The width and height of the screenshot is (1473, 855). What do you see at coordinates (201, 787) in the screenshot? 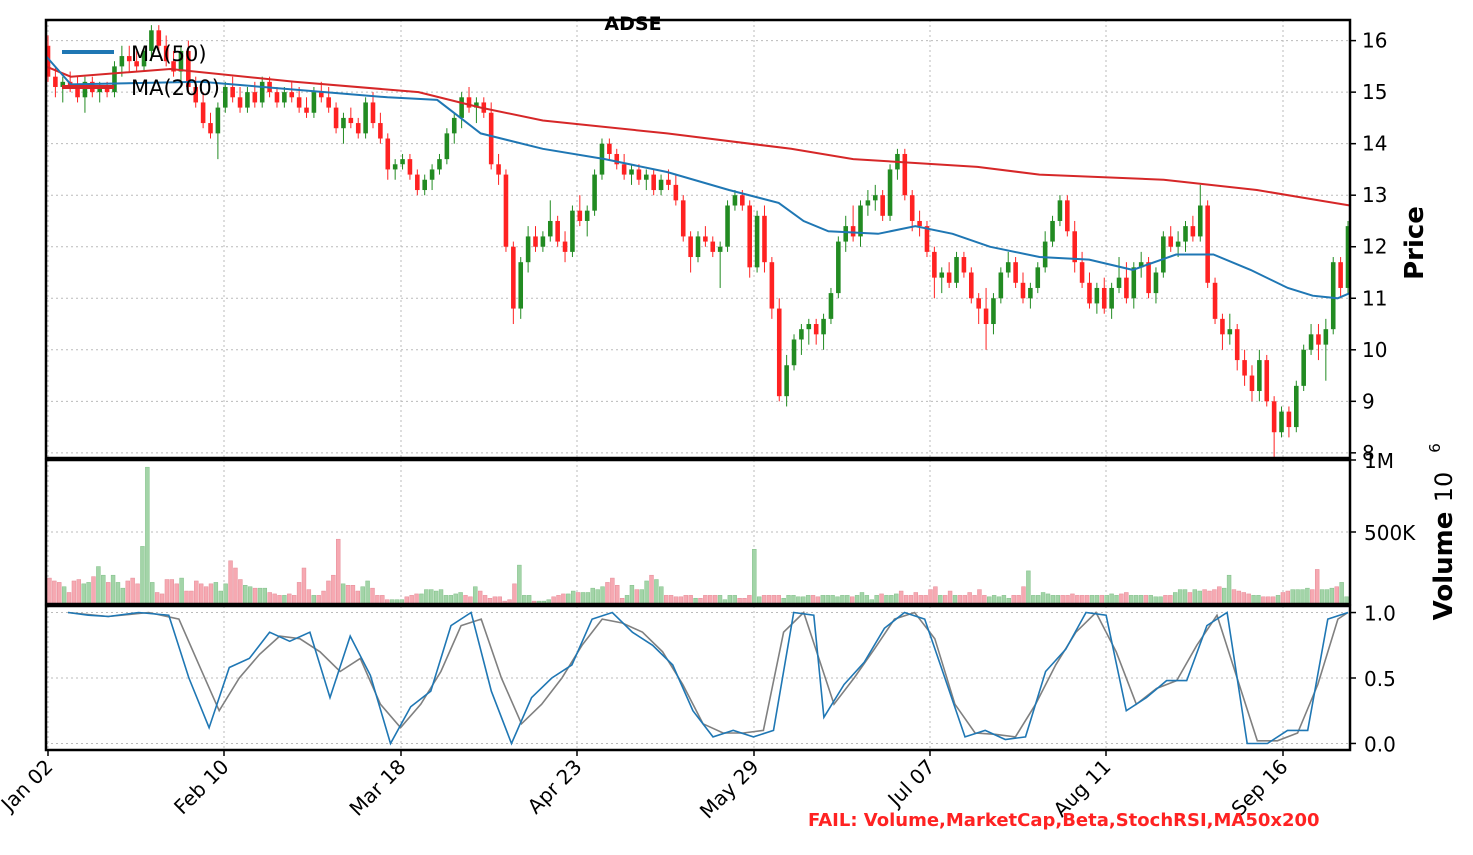
I see `x-tick-label: Feb 10` at bounding box center [201, 787].